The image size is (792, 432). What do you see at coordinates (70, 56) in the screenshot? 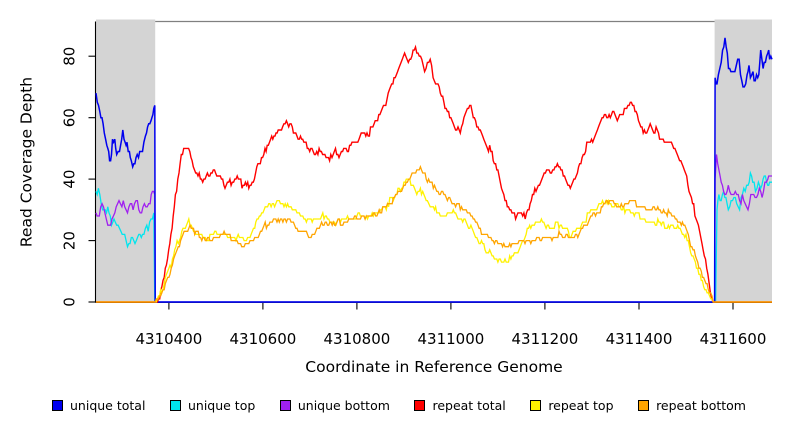
I see `y-tick-label: 80` at bounding box center [70, 56].